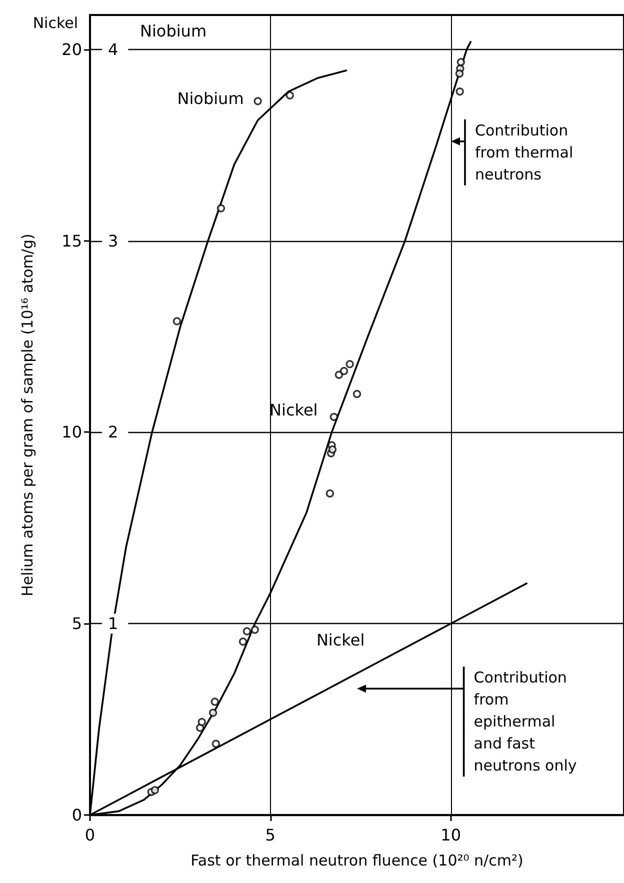 The height and width of the screenshot is (883, 624). Describe the element at coordinates (72, 49) in the screenshot. I see `y-tick-label: 20` at that location.